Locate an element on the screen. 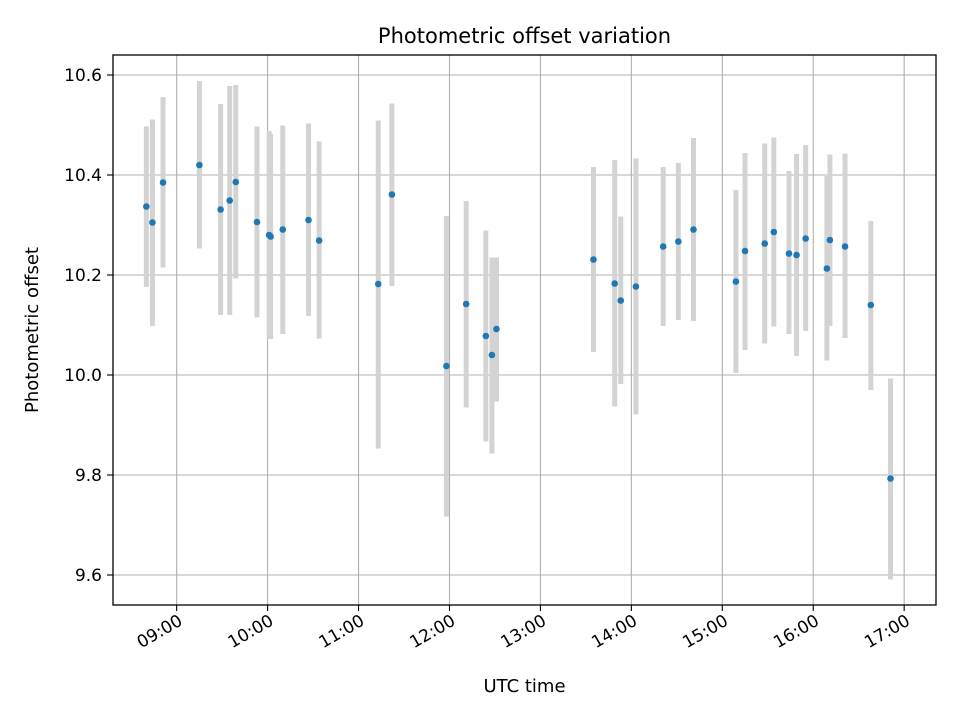  y-tick-label: 10.6 is located at coordinates (83, 76).